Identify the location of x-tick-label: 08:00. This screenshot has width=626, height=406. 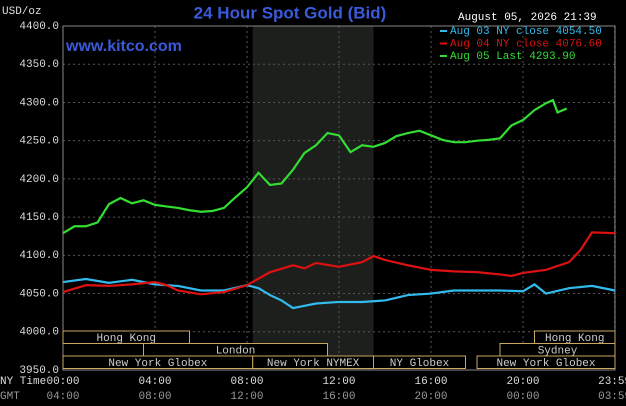
(246, 382).